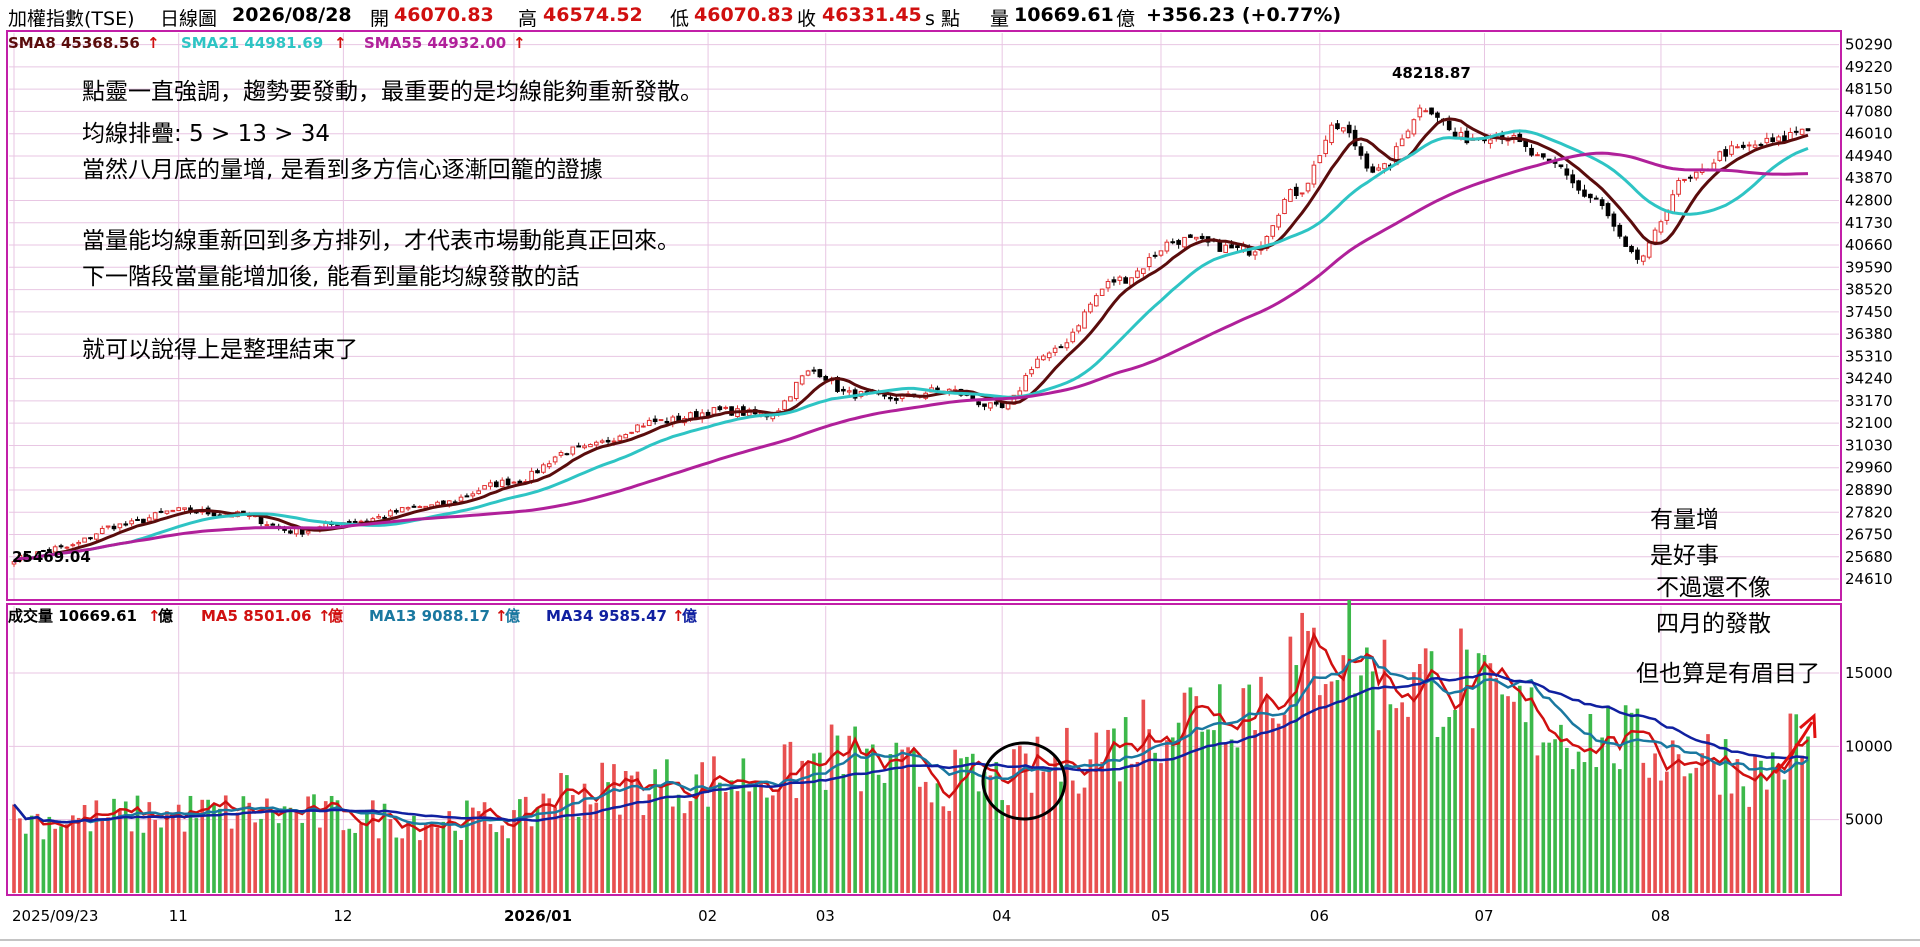  What do you see at coordinates (1713, 624) in the screenshot?
I see `note-line-4: 四月的發散` at bounding box center [1713, 624].